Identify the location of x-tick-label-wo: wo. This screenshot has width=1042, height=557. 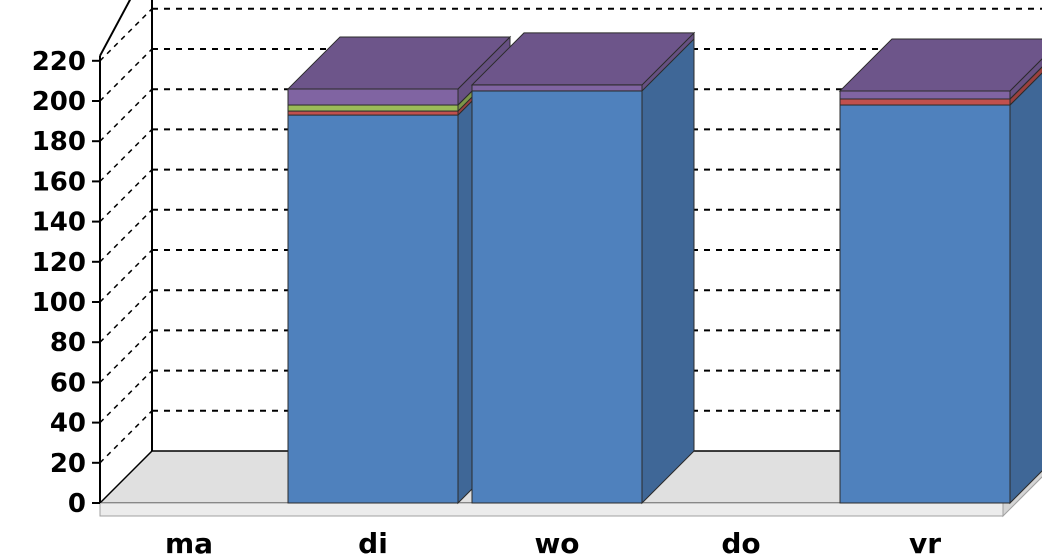
(556, 542).